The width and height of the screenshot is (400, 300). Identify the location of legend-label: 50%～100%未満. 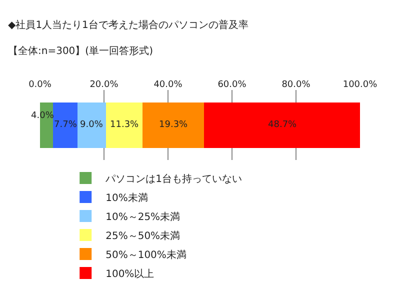
(146, 254).